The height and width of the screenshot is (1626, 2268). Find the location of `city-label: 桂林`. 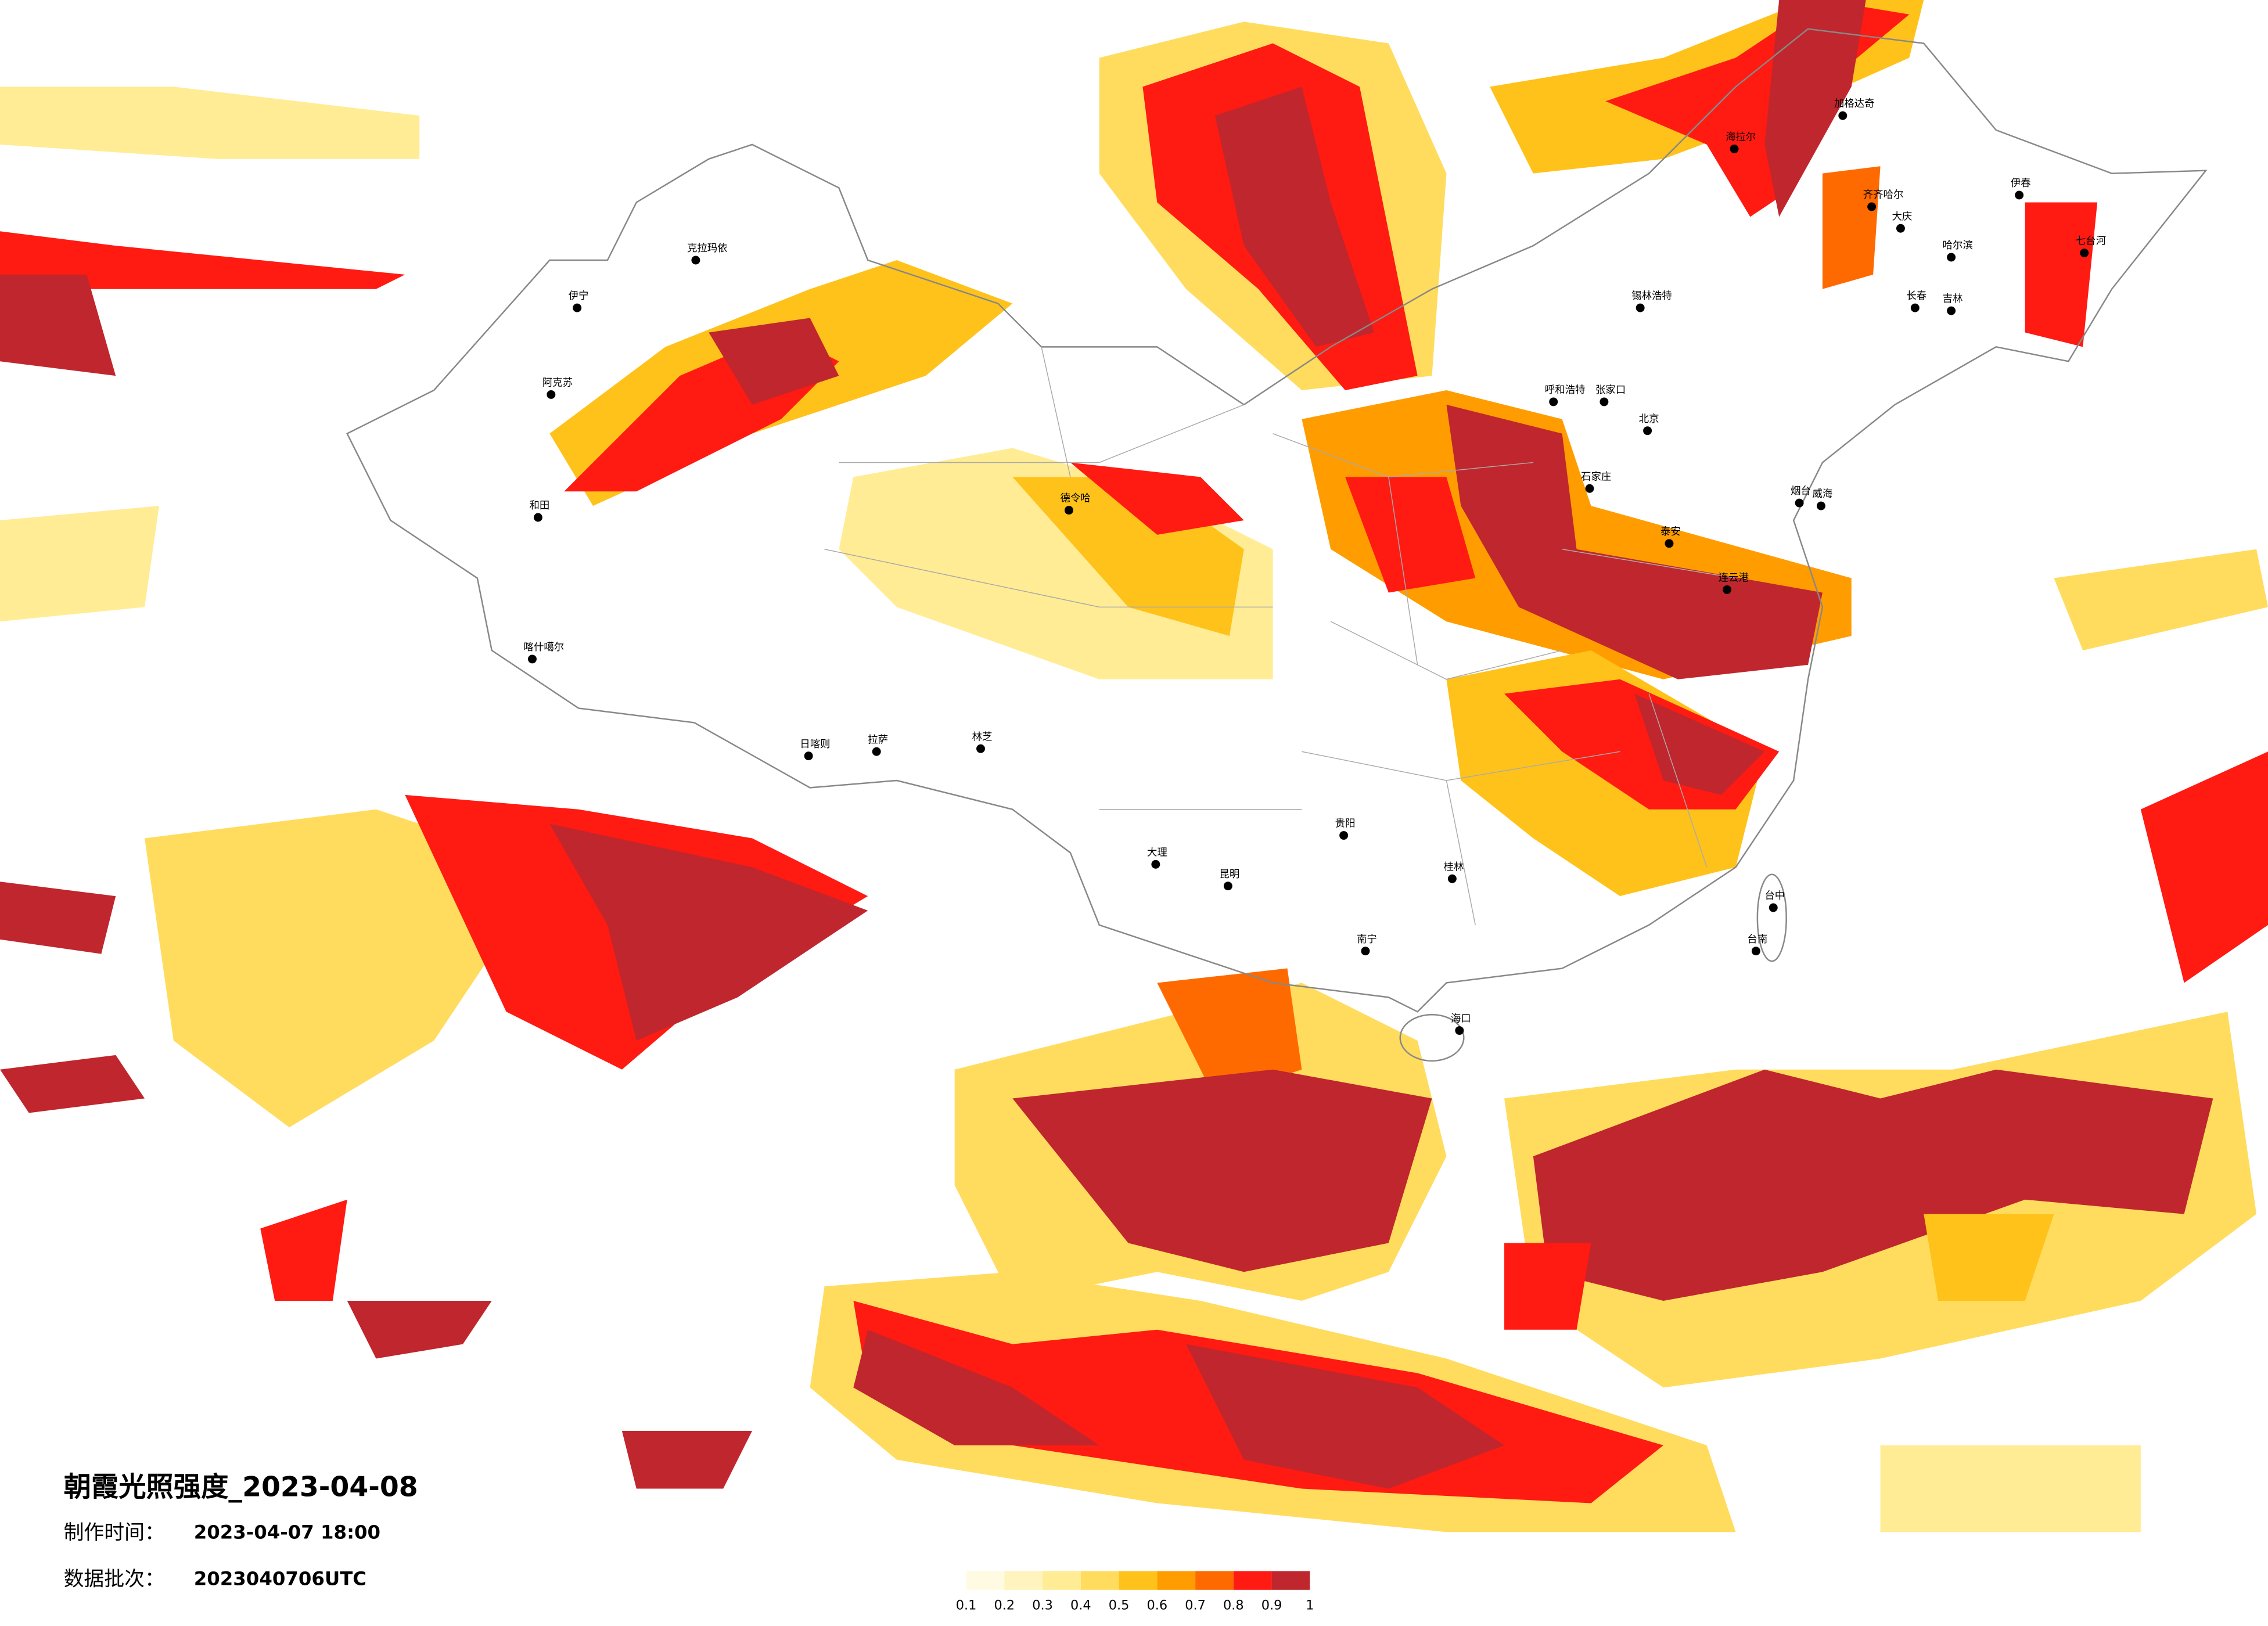

city-label: 桂林 is located at coordinates (1453, 867).